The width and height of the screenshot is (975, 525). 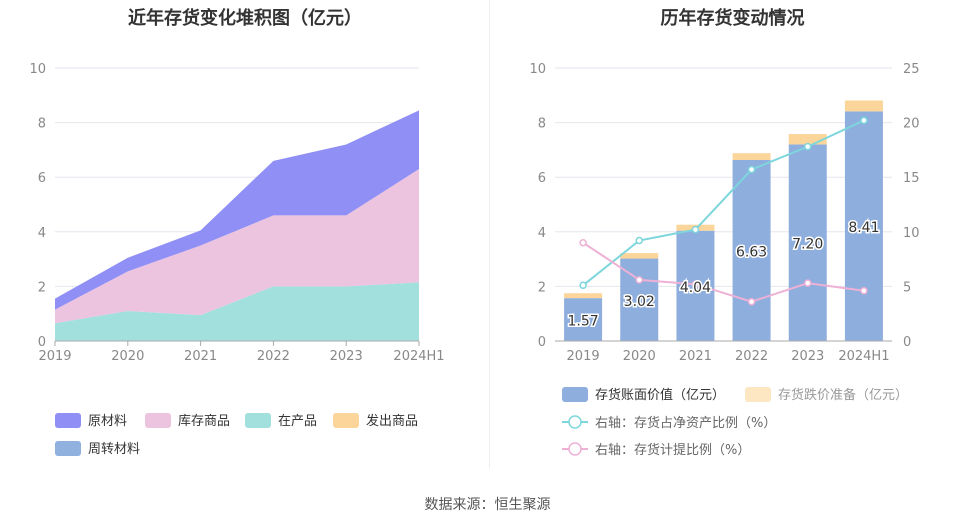 What do you see at coordinates (542, 233) in the screenshot?
I see `y-left-tick-label: 4` at bounding box center [542, 233].